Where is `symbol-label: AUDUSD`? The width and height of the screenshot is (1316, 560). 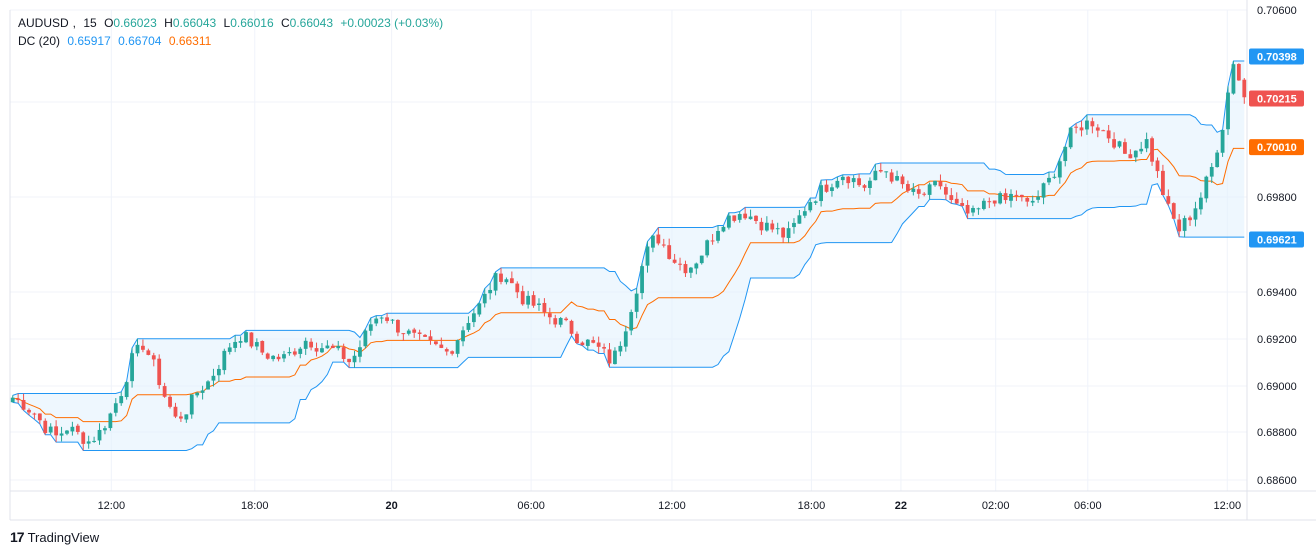
symbol-label: AUDUSD is located at coordinates (43, 23).